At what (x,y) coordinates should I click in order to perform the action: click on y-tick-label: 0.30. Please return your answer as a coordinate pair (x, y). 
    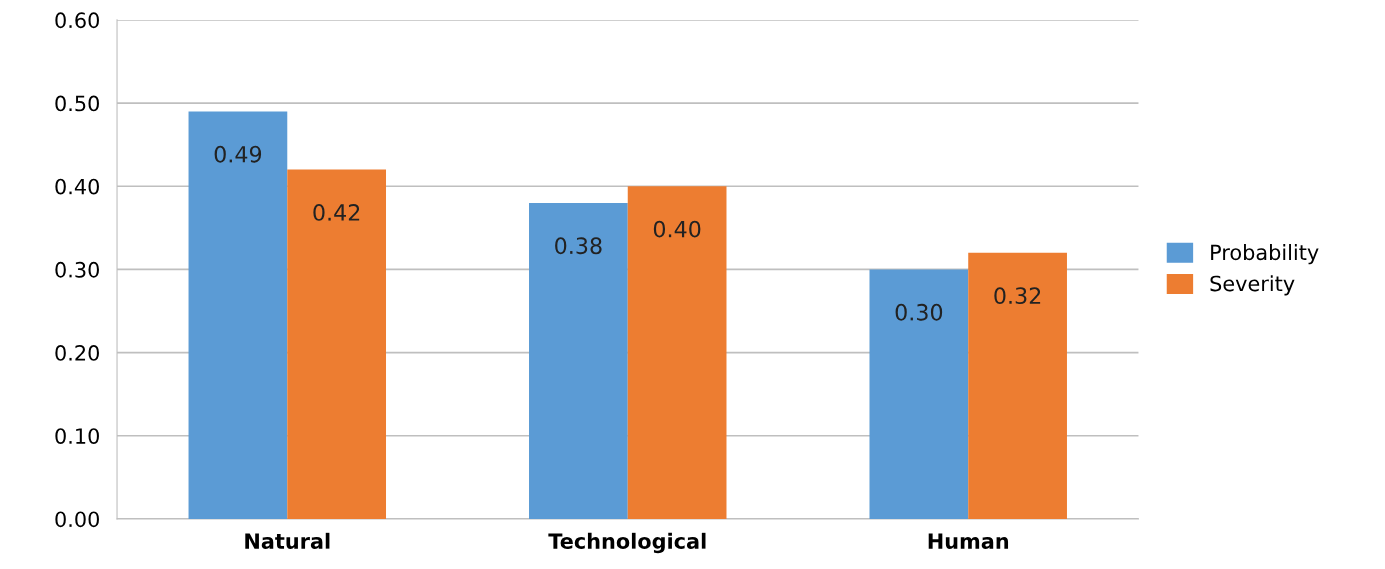
    Looking at the image, I should click on (77, 269).